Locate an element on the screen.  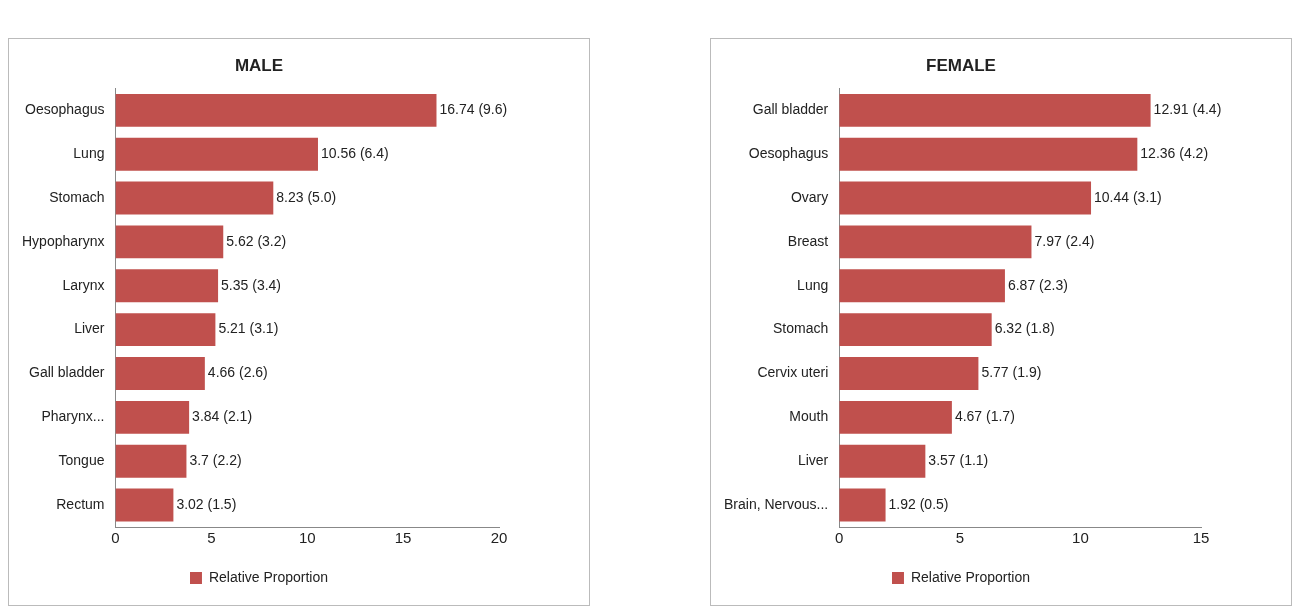
chart-title: MALE is located at coordinates (259, 65).